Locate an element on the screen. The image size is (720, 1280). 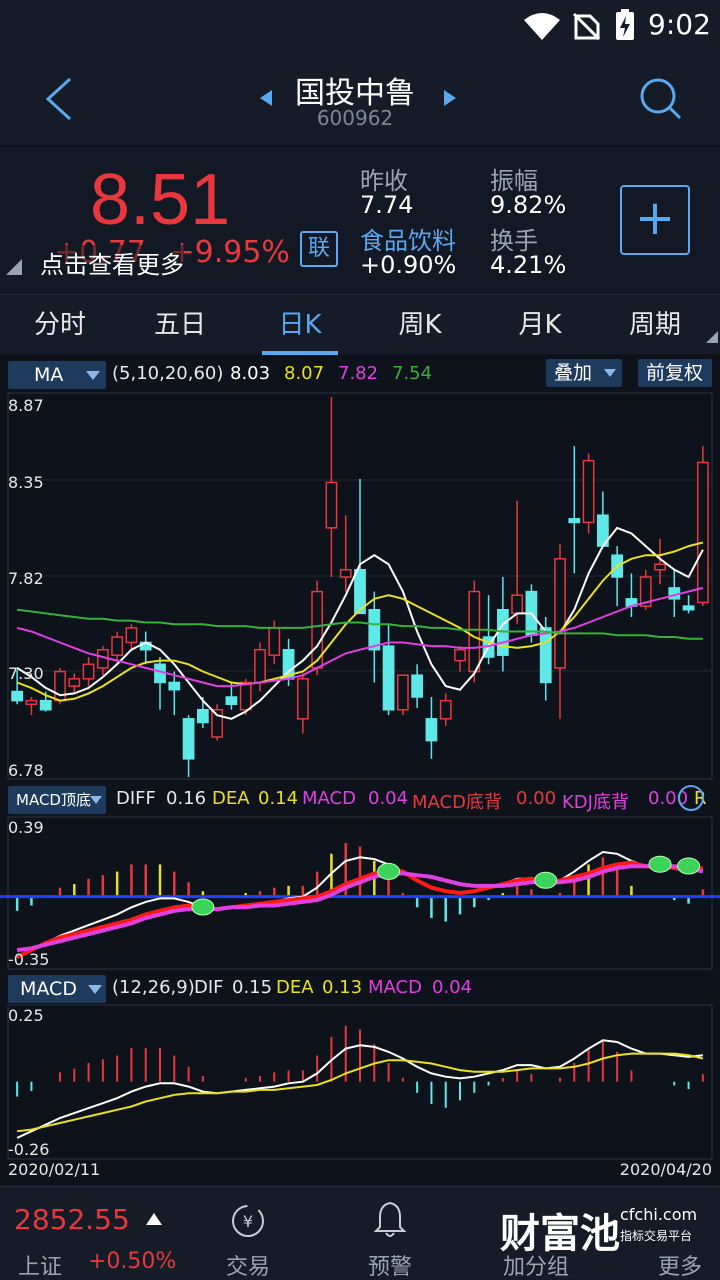
tab-daily-k: 日K is located at coordinates (300, 325).